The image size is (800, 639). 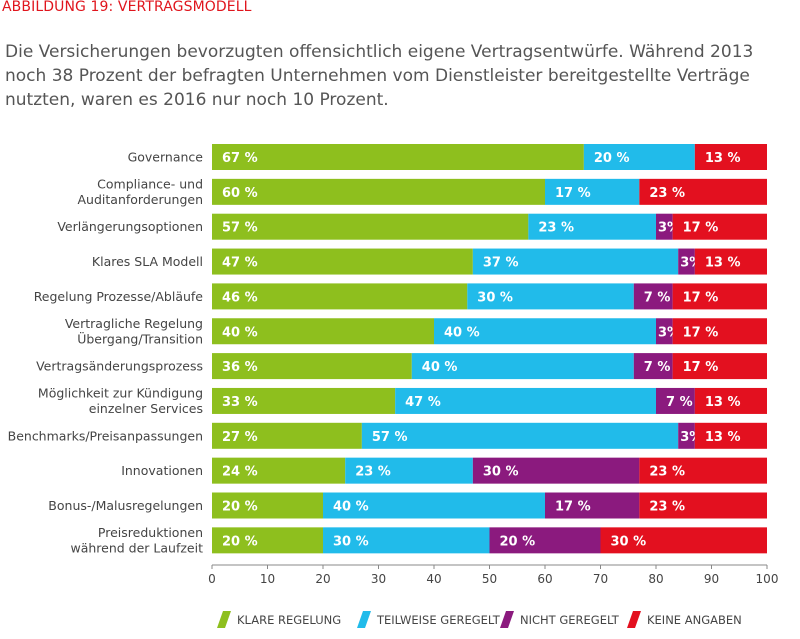 I want to click on category-label-line: einzelner Services, so click(x=146, y=408).